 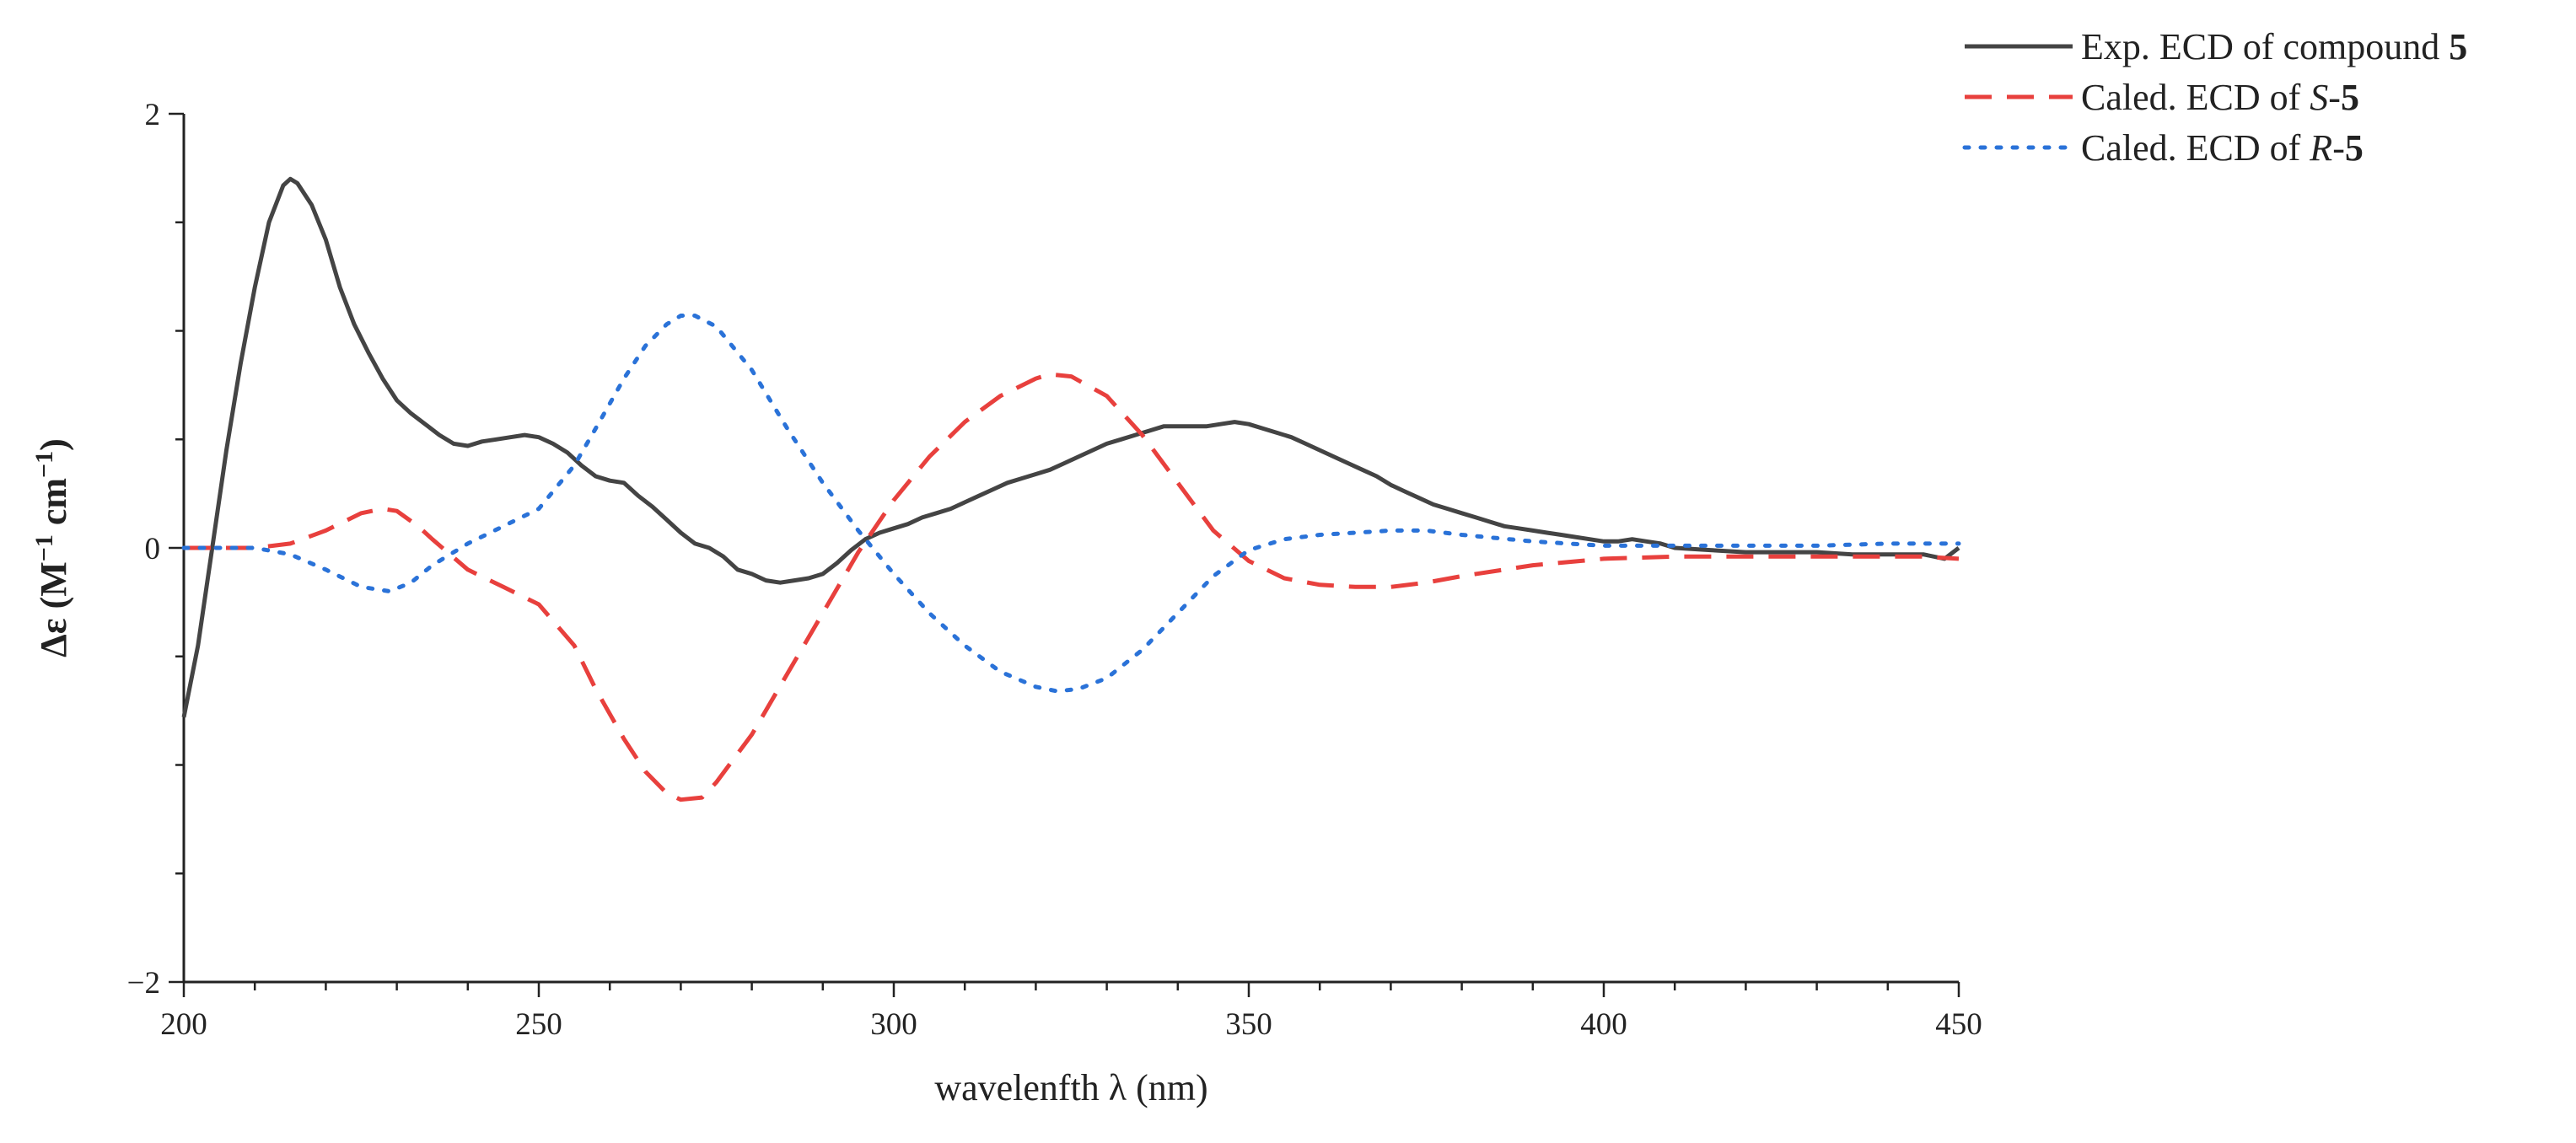 I want to click on x-tick-label: 400, so click(x=1603, y=1025).